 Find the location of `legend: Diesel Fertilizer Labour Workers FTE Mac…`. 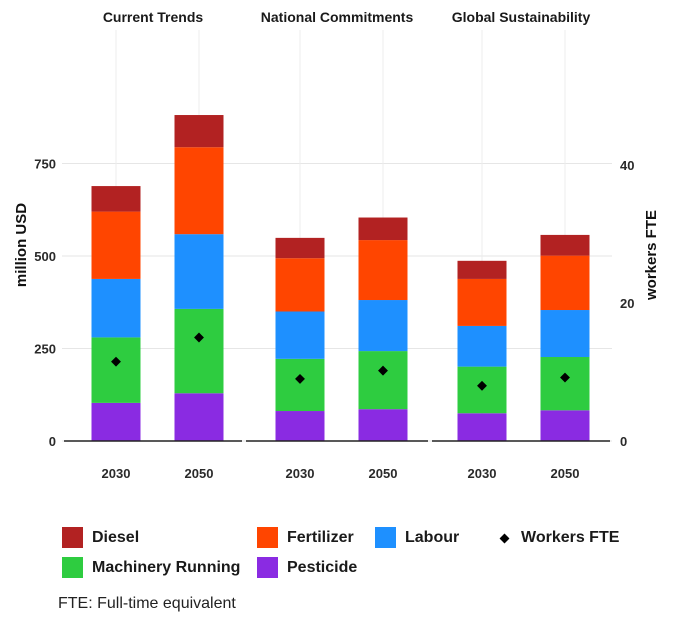

legend: Diesel Fertilizer Labour Workers FTE Mac… is located at coordinates (362, 557).